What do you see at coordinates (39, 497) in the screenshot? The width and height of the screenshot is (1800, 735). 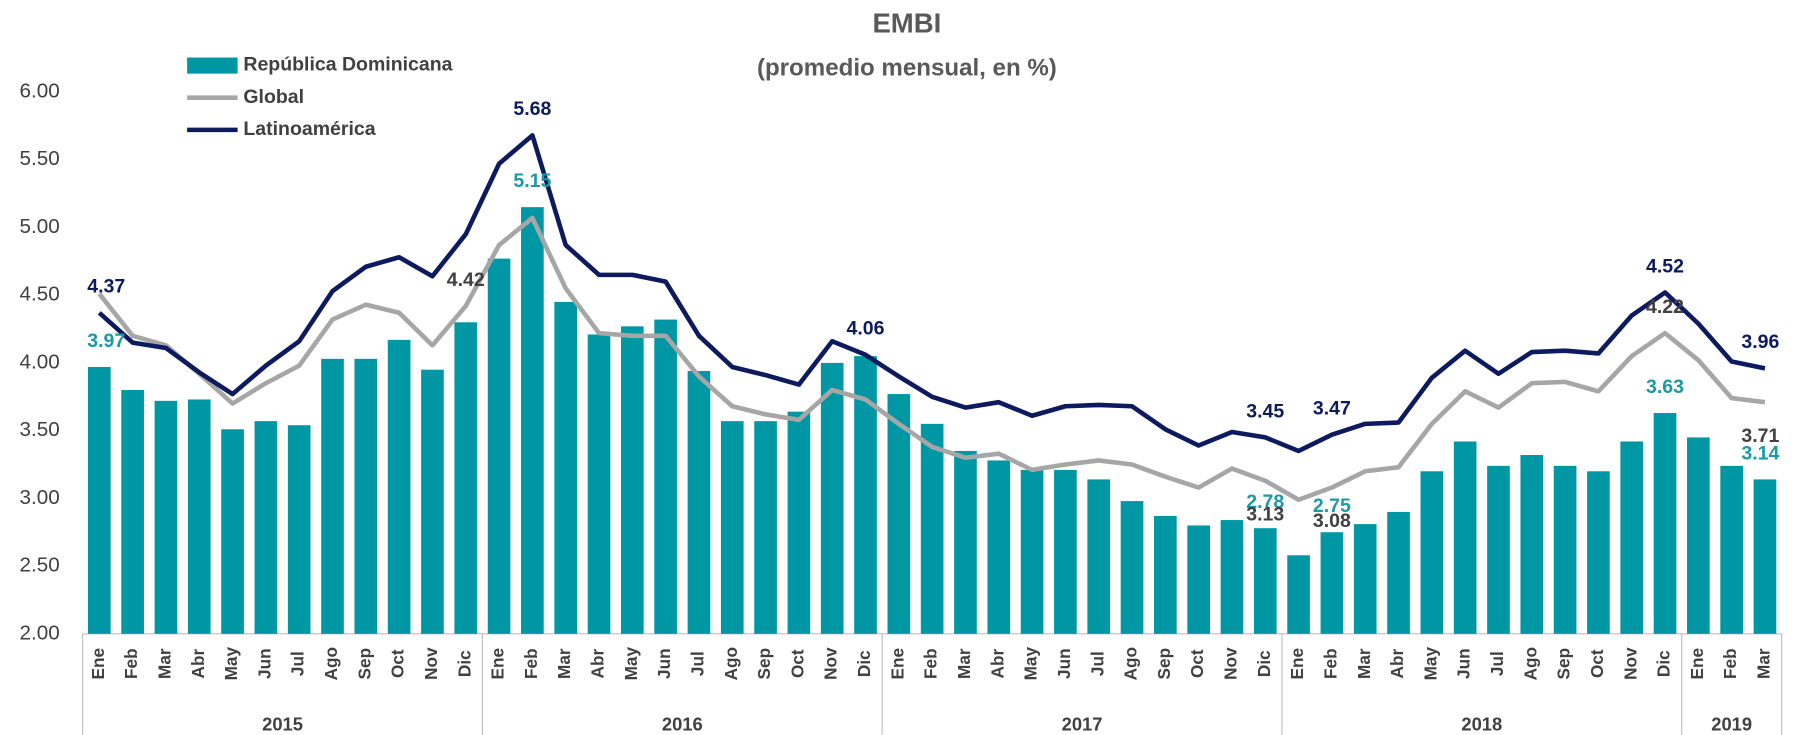 I see `y-tick-label: 3.00` at bounding box center [39, 497].